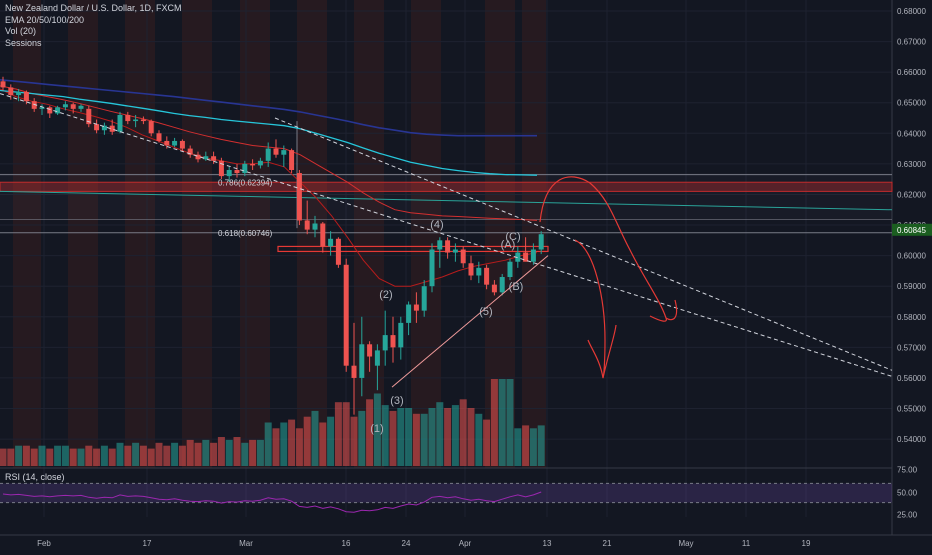 The width and height of the screenshot is (932, 555). I want to click on rsi-tick-label: 50.00, so click(907, 493).